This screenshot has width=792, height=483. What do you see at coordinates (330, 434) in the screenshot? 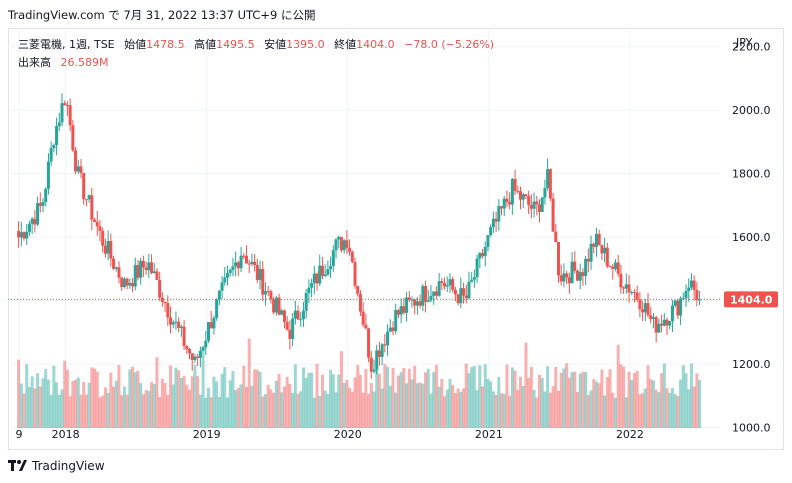
I see `x-axis: 9 2018 2019 2020 2021 2022` at bounding box center [330, 434].